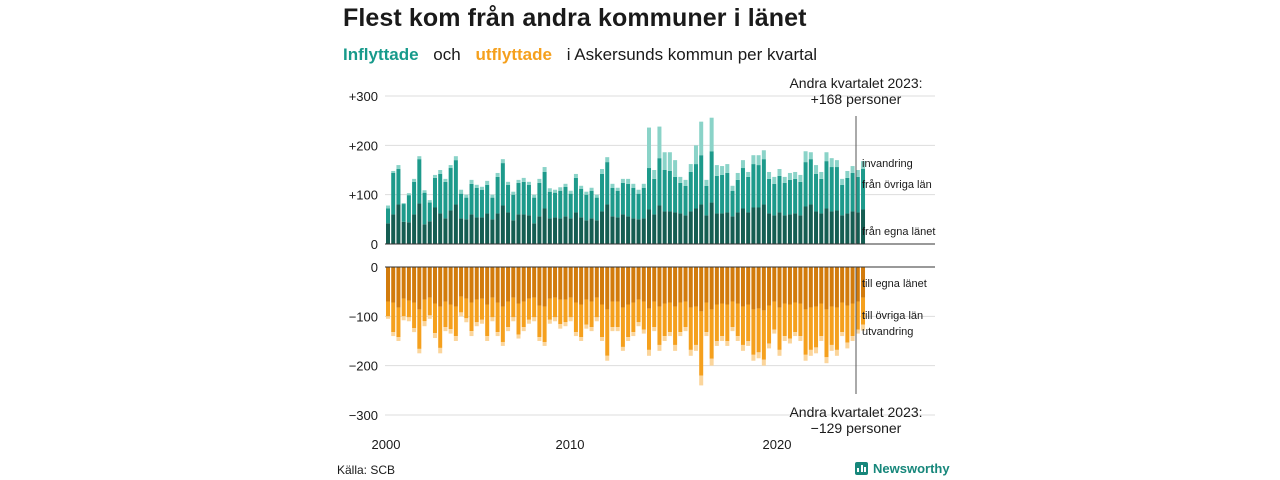 This screenshot has width=1280, height=480. What do you see at coordinates (897, 185) in the screenshot?
I see `label-fran-ovriga-lan: från övriga län` at bounding box center [897, 185].